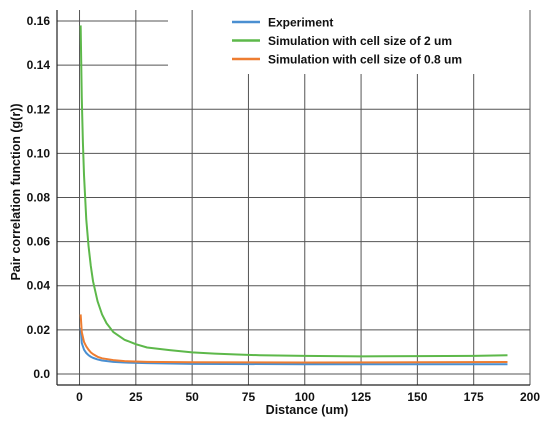 This screenshot has width=550, height=427. Describe the element at coordinates (39, 65) in the screenshot. I see `y-tick-label: 0.14` at that location.